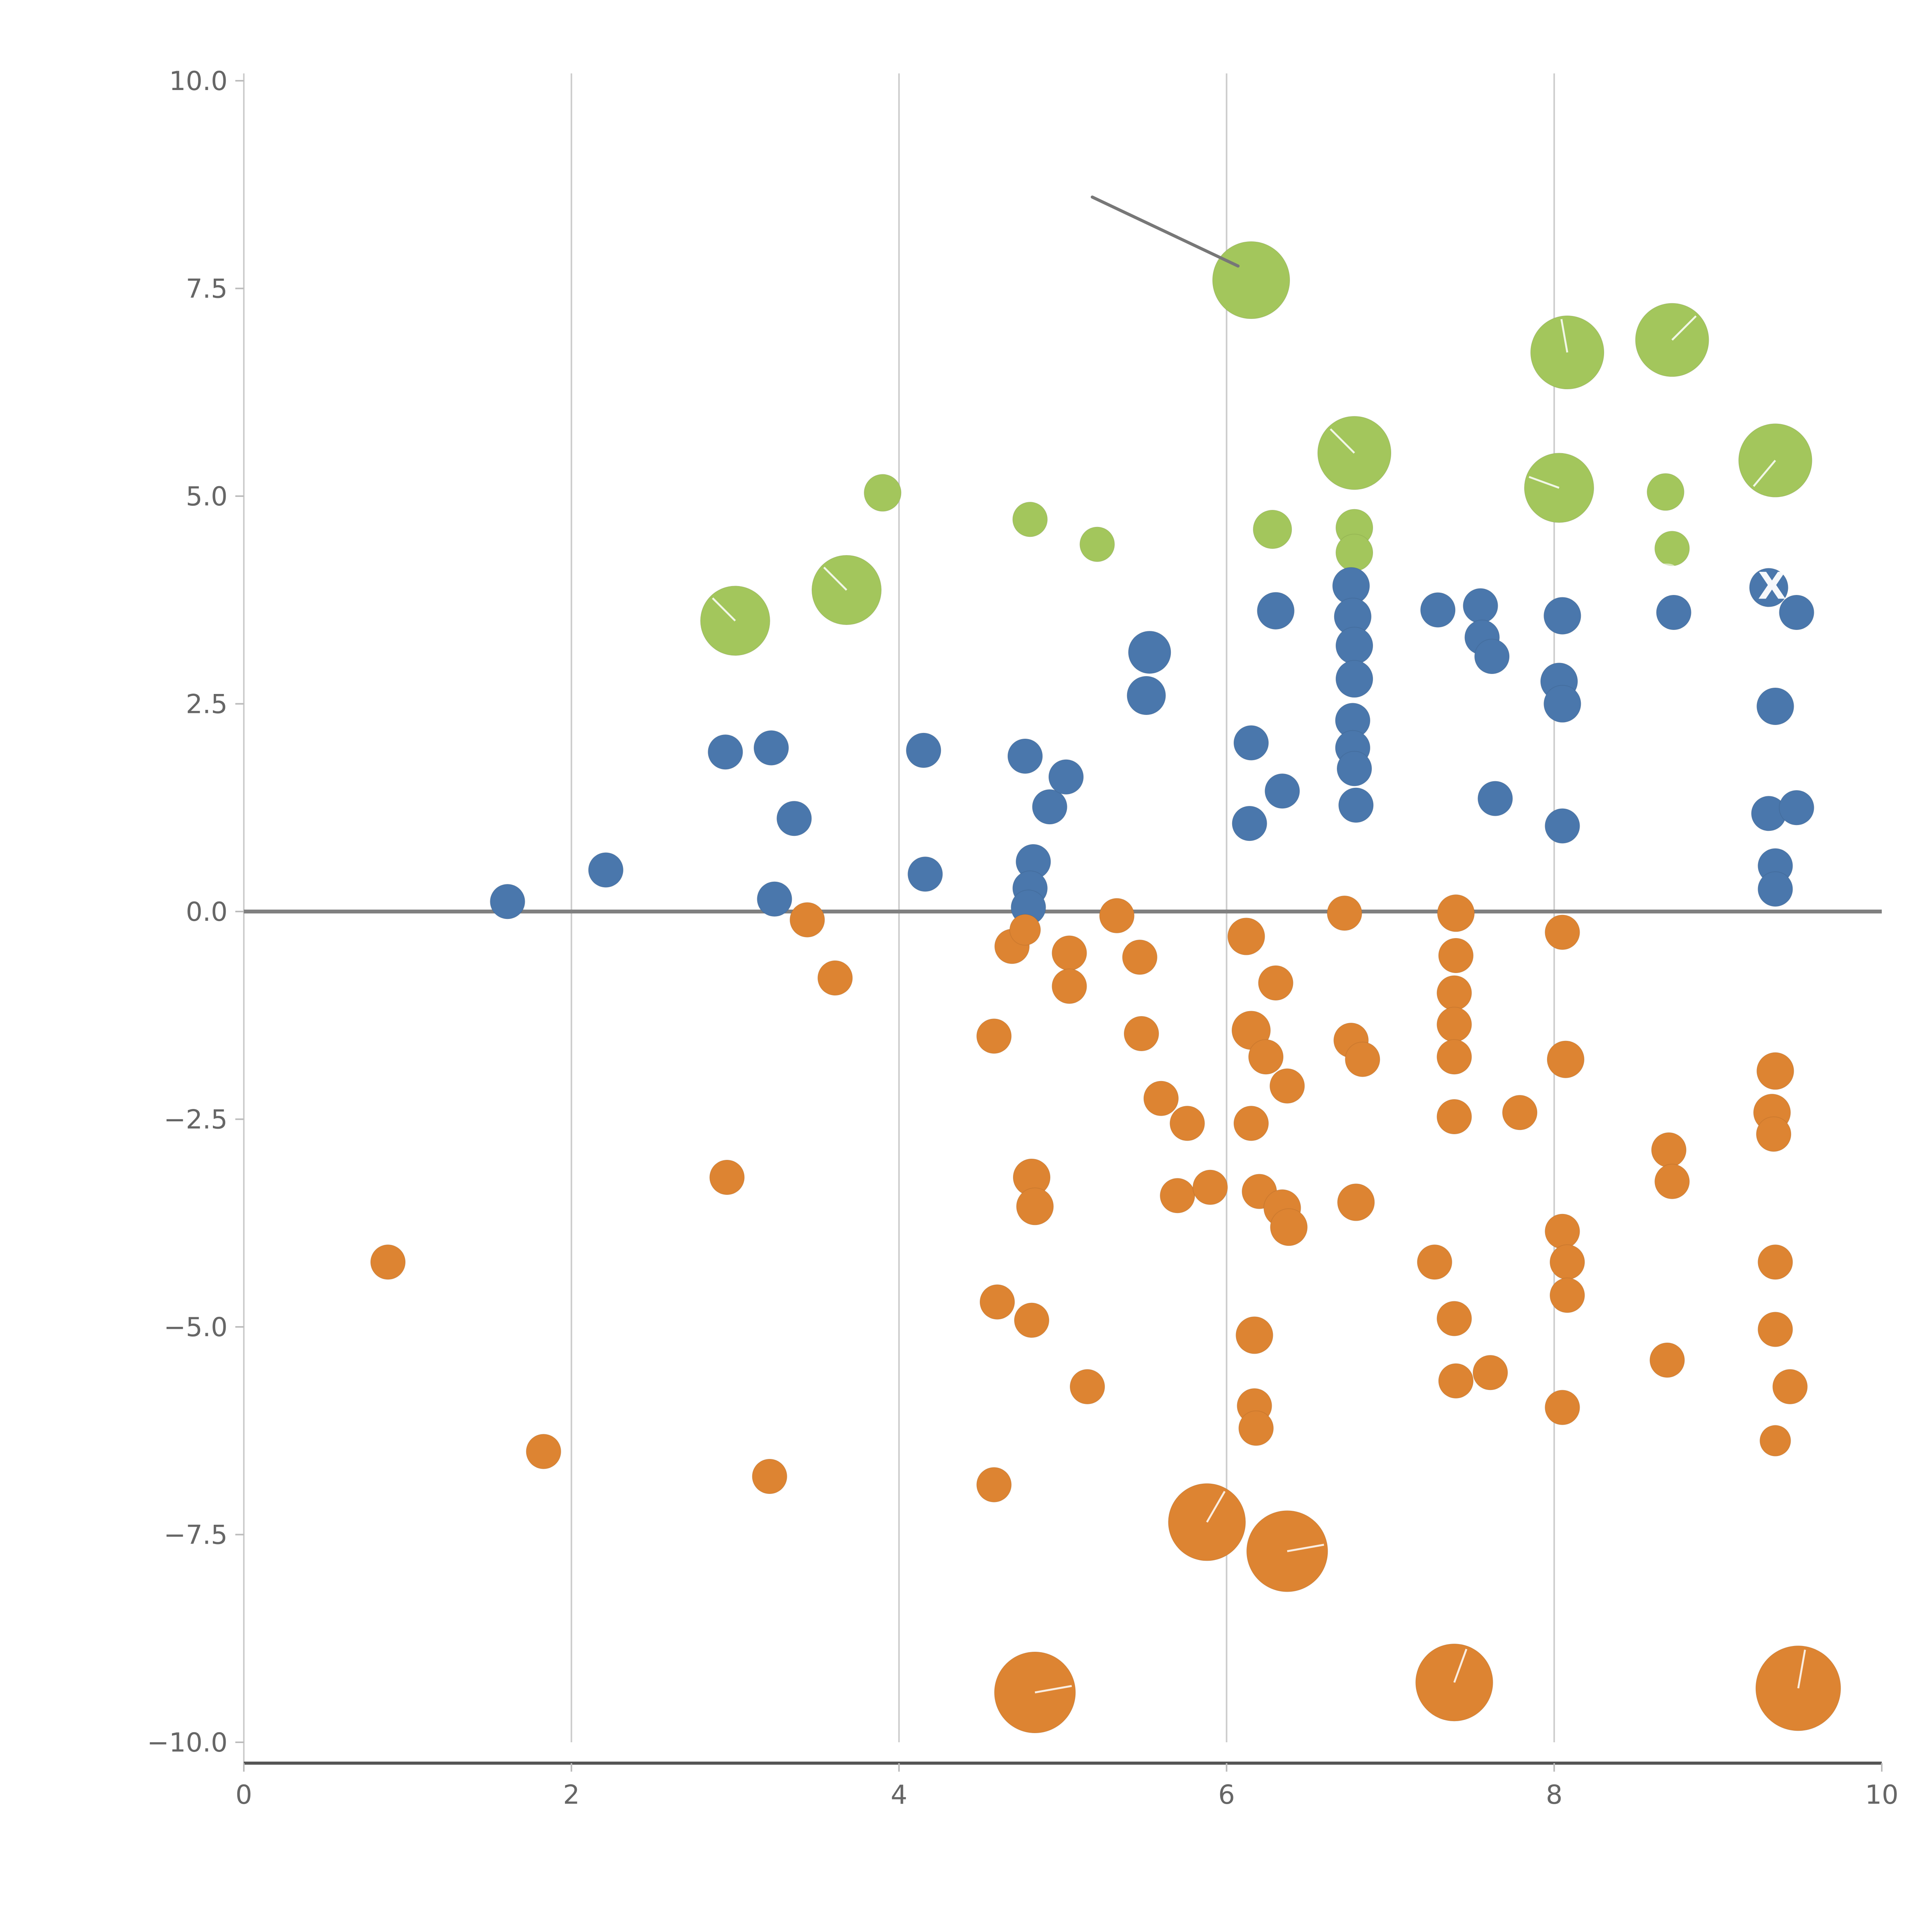  What do you see at coordinates (571, 1795) in the screenshot?
I see `x-tick-label: 2` at bounding box center [571, 1795].